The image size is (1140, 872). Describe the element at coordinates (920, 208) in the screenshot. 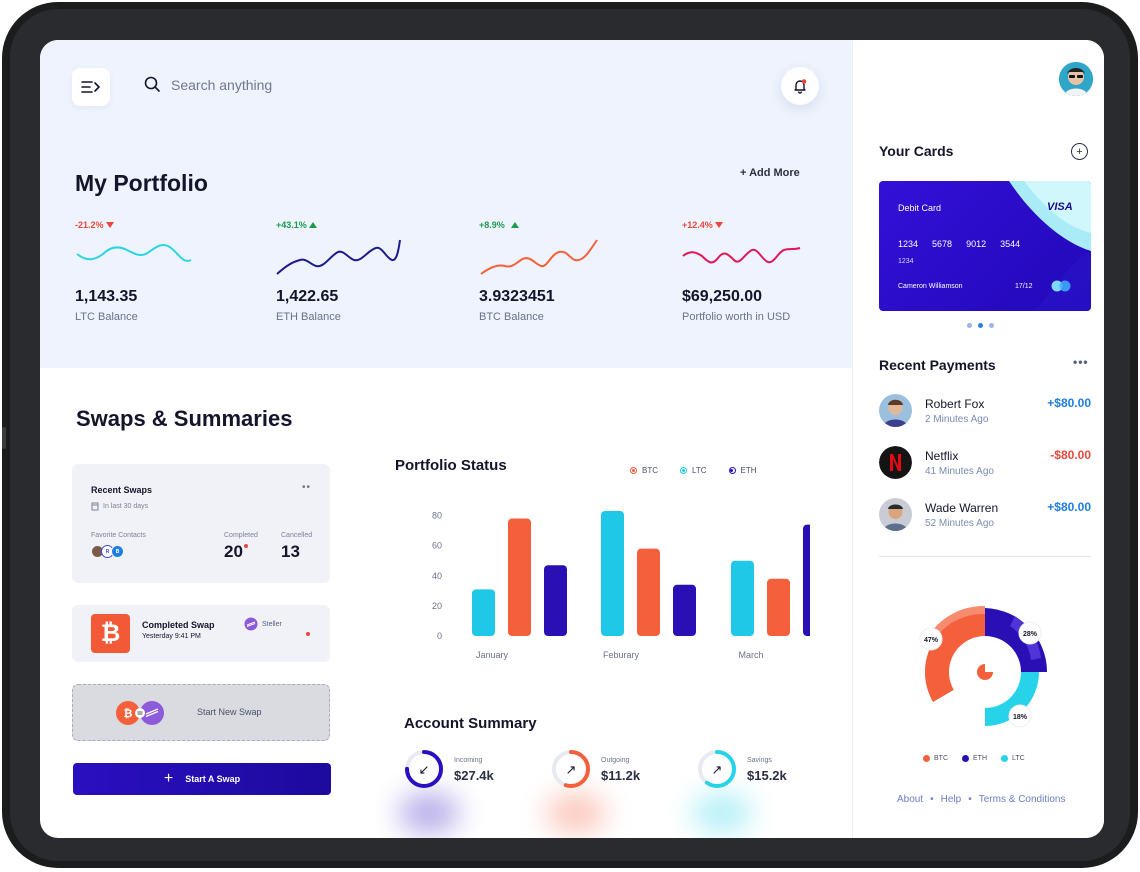

I see `card-type: Debit Card` at that location.